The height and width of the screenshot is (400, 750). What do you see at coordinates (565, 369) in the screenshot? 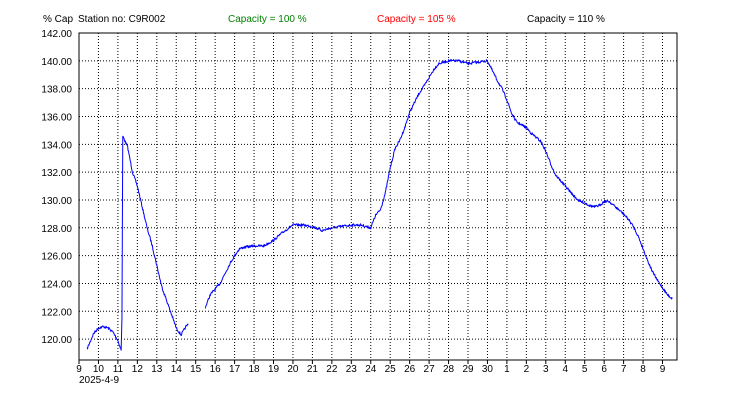
I see `x-tick-label: 4` at bounding box center [565, 369].